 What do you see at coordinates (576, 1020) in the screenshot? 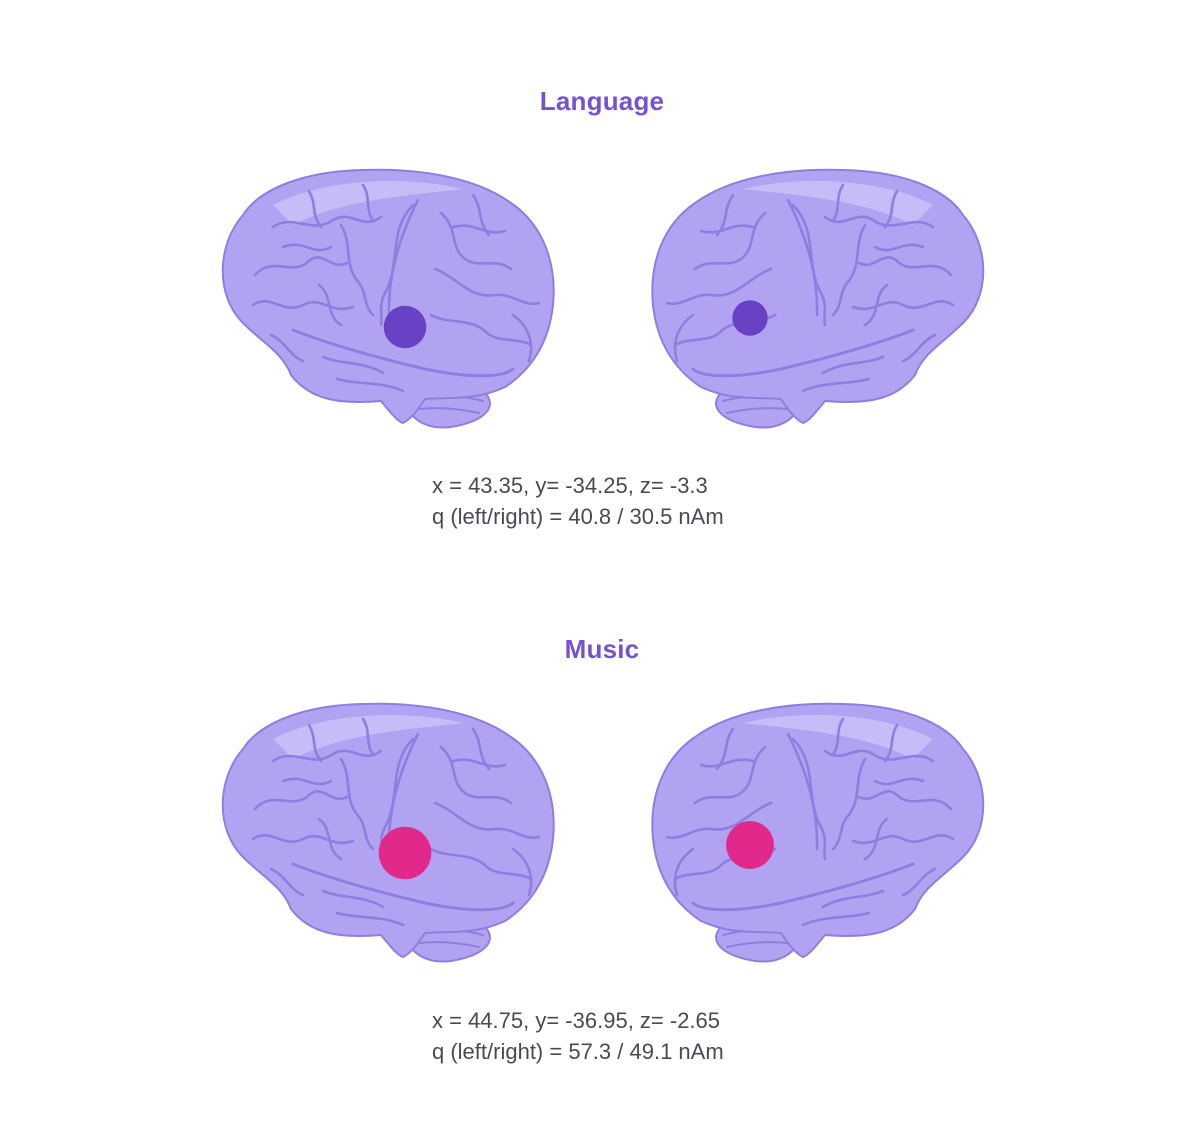
I see `coordinates-text: x = 44.75, y= -36.95, z= -2.65` at bounding box center [576, 1020].